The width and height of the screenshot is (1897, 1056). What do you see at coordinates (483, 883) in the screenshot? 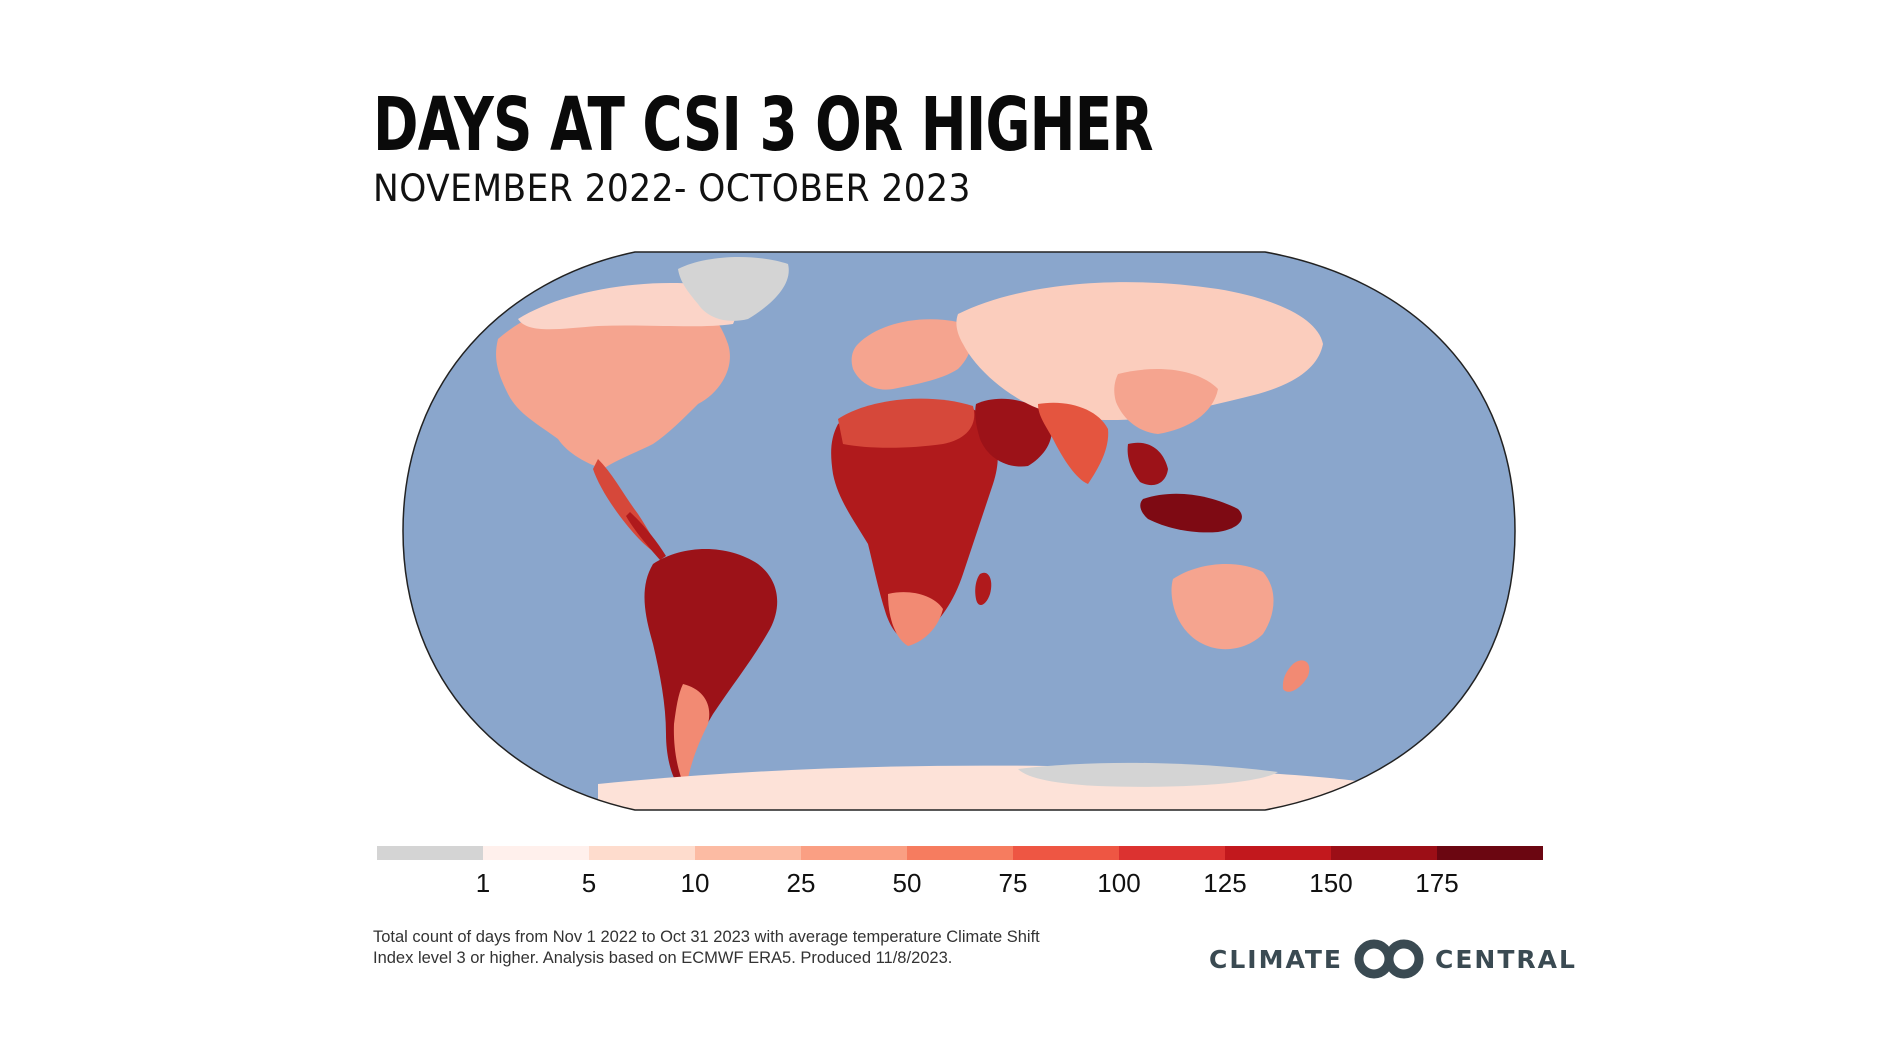
I see `legend-tick: 1` at bounding box center [483, 883].